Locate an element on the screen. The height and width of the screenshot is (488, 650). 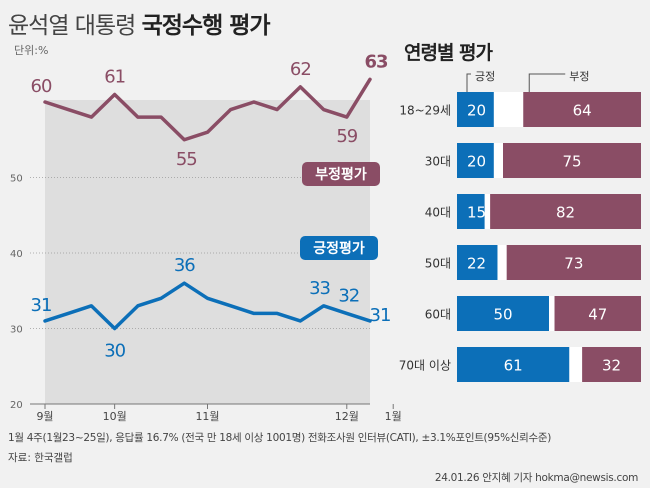
data-label: 61 is located at coordinates (114, 76).